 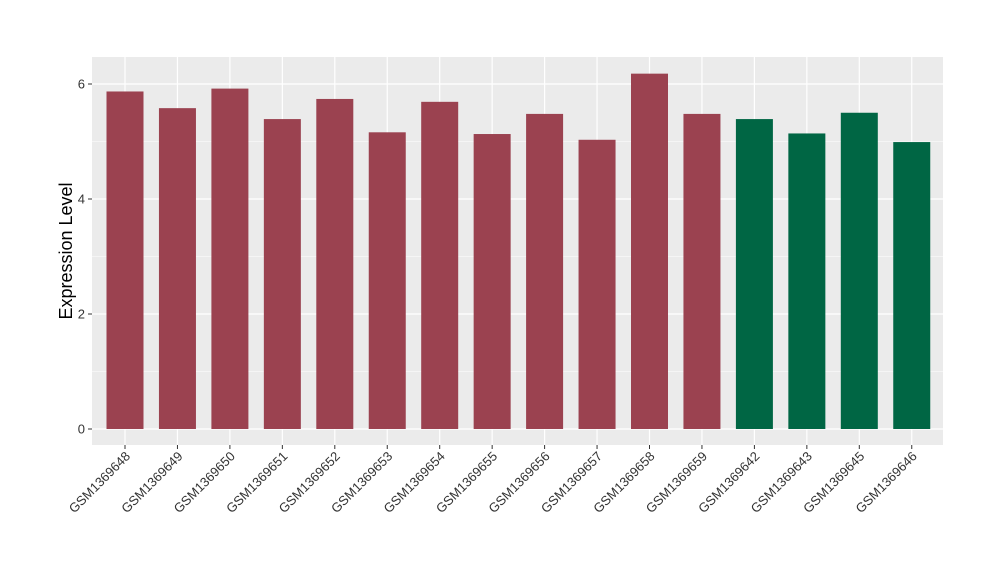 What do you see at coordinates (597, 284) in the screenshot?
I see `bar-GSM1369657` at bounding box center [597, 284].